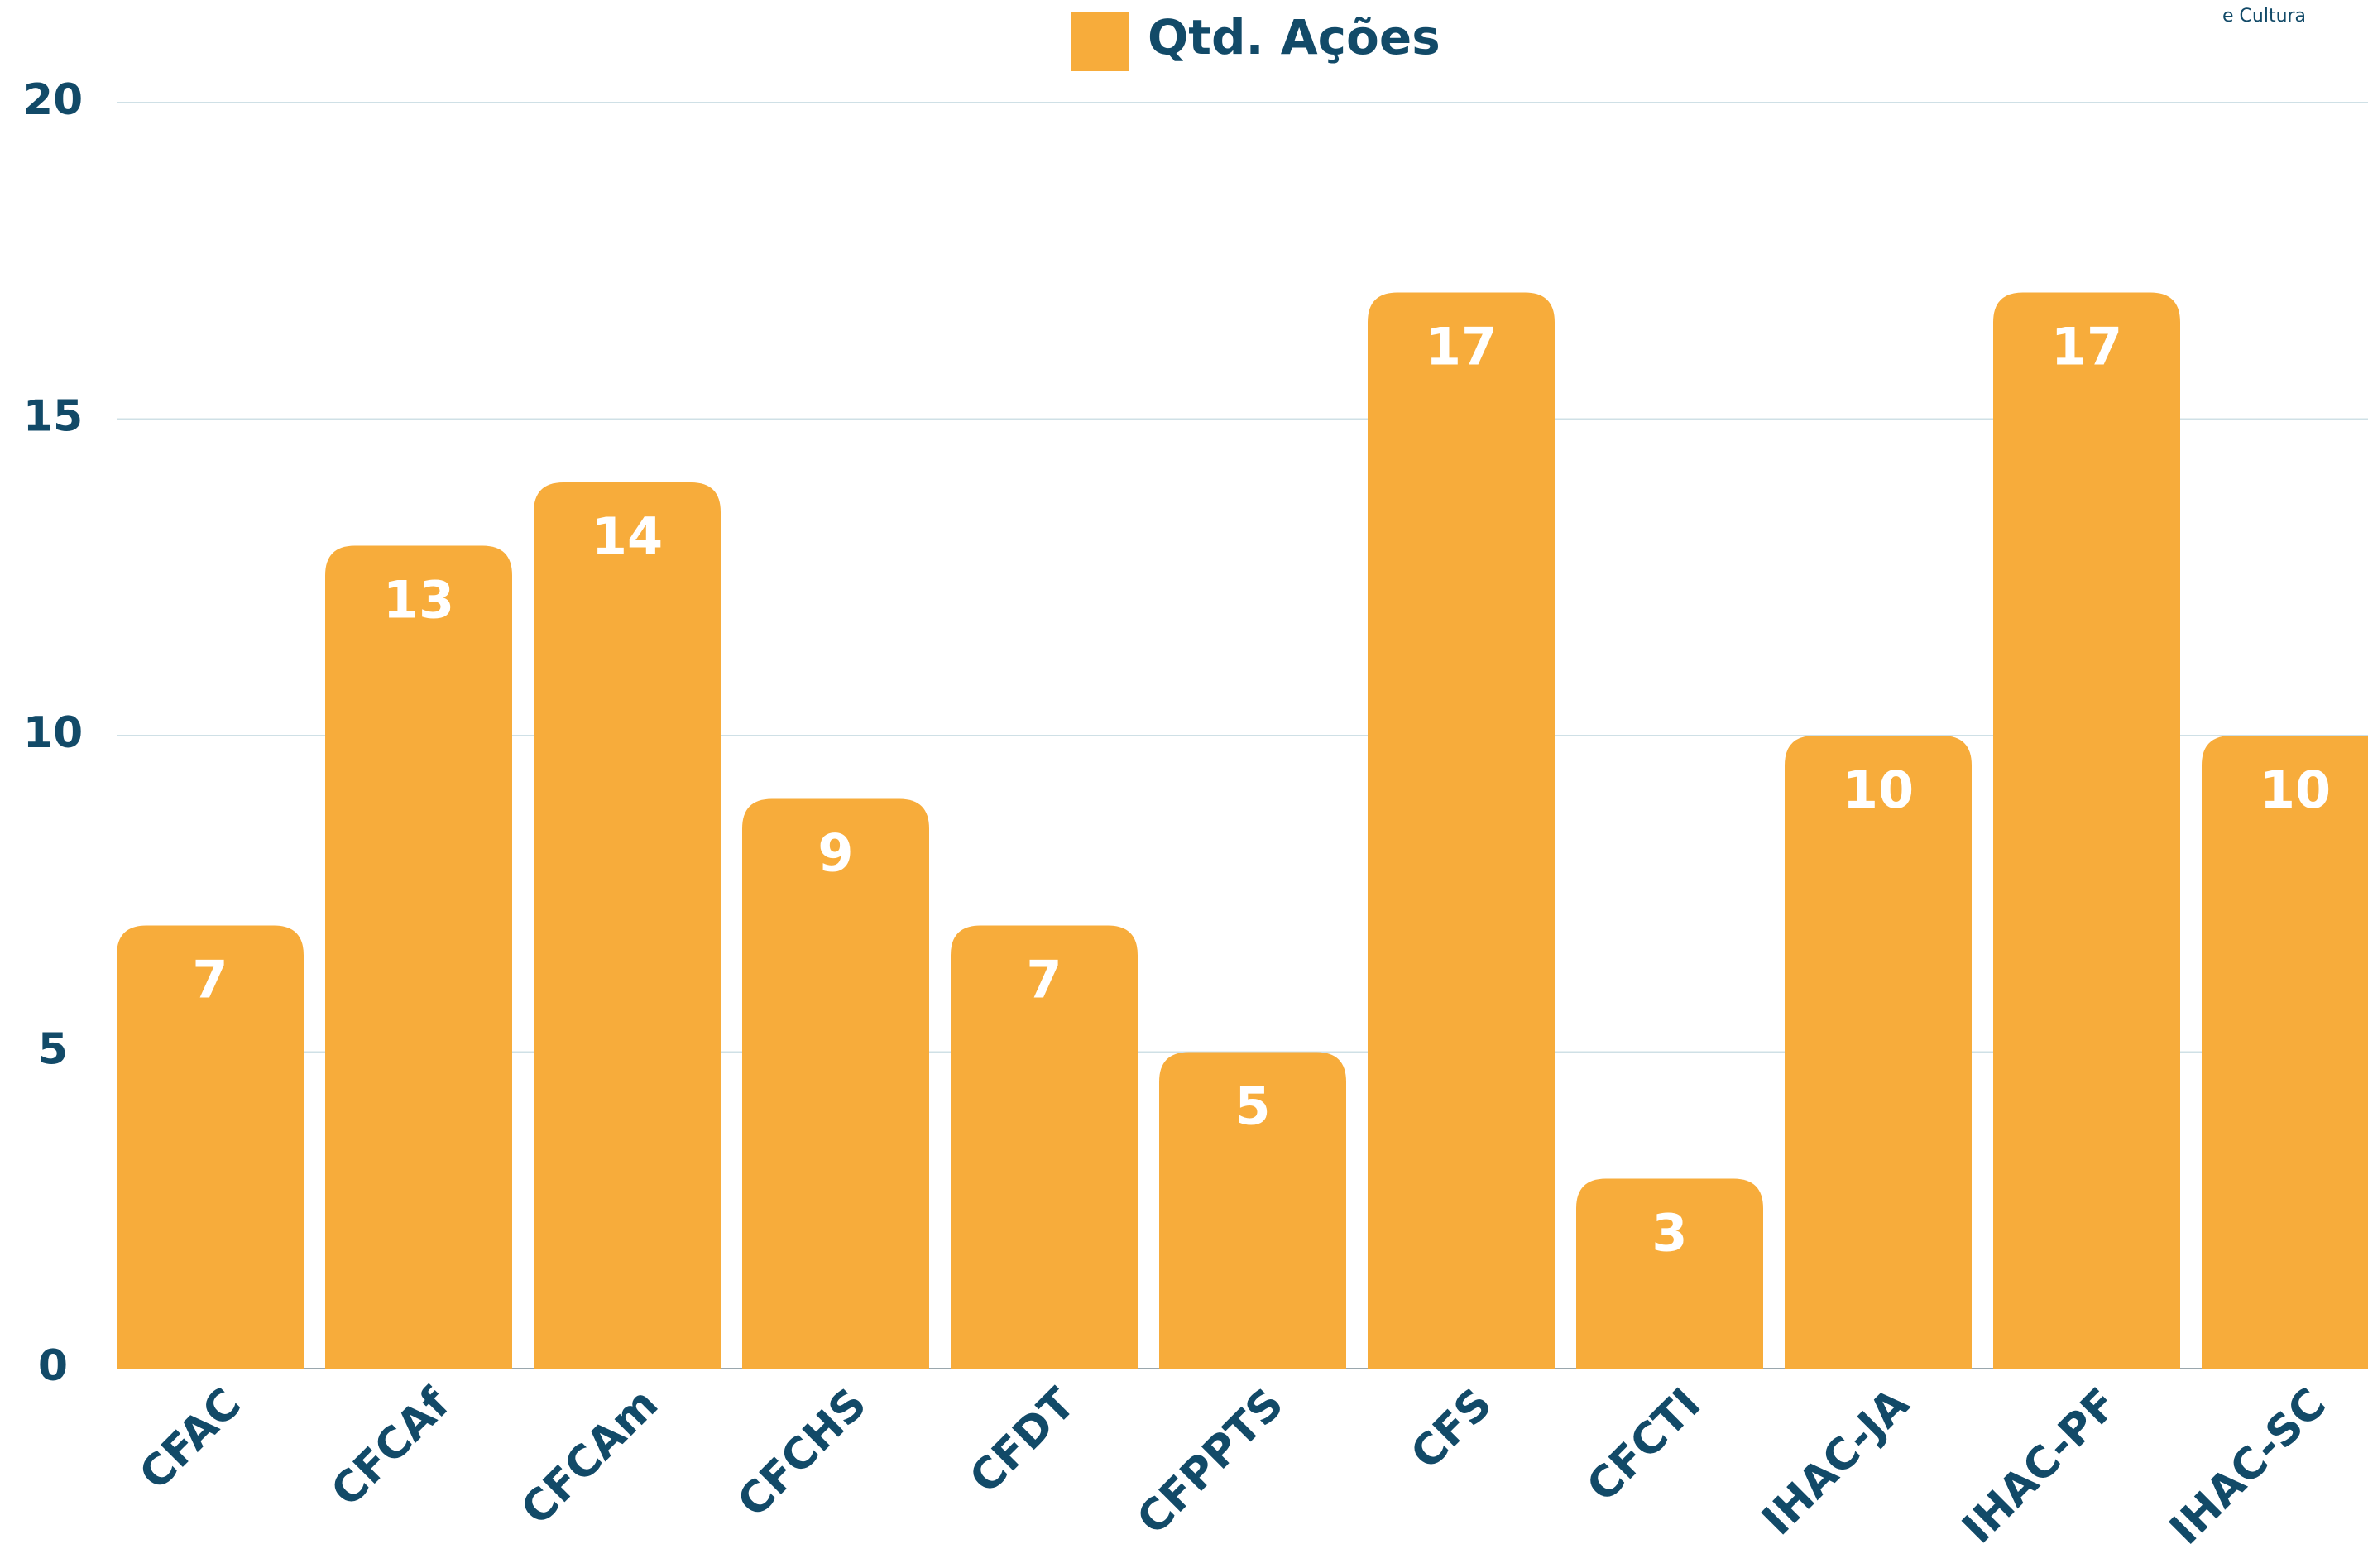 Image resolution: width=2368 pixels, height=1568 pixels. Describe the element at coordinates (2248, 1467) in the screenshot. I see `x-tick-label: IHAC-SC` at that location.